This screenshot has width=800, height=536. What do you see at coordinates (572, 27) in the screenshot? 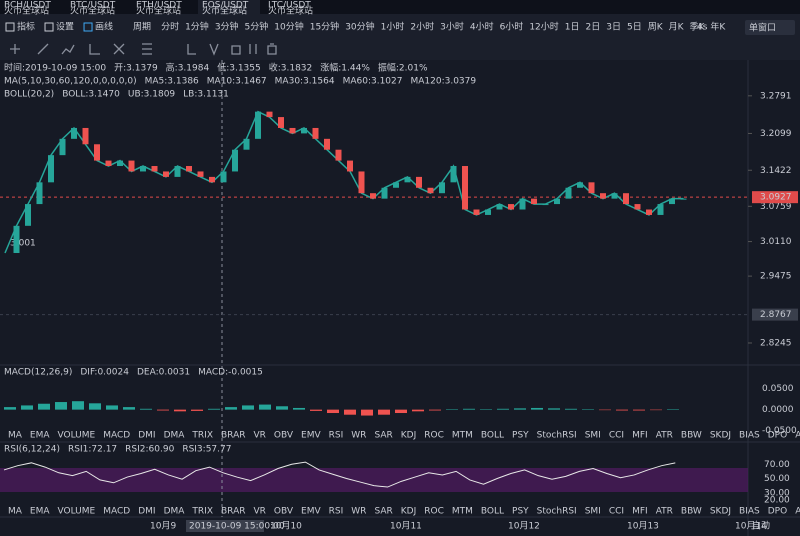
I see `period: 1日` at bounding box center [572, 27].